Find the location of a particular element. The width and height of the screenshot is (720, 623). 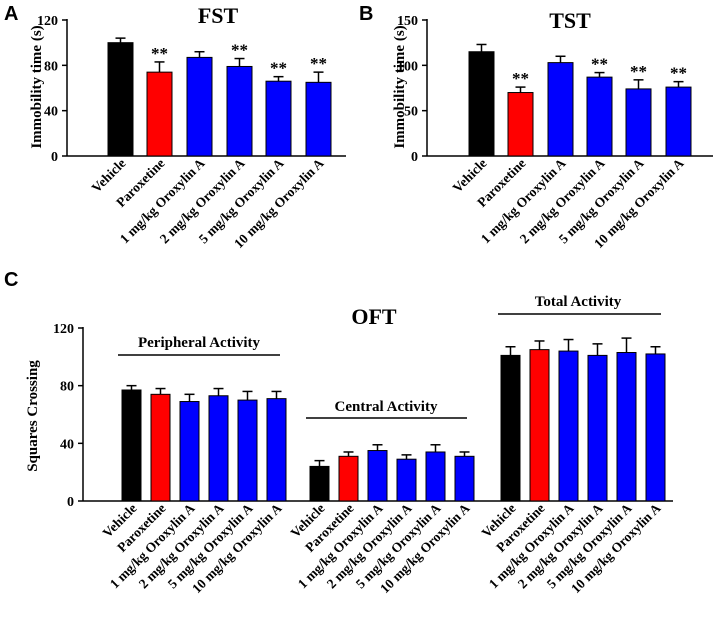

panel-c-letter: C is located at coordinates (11, 280).